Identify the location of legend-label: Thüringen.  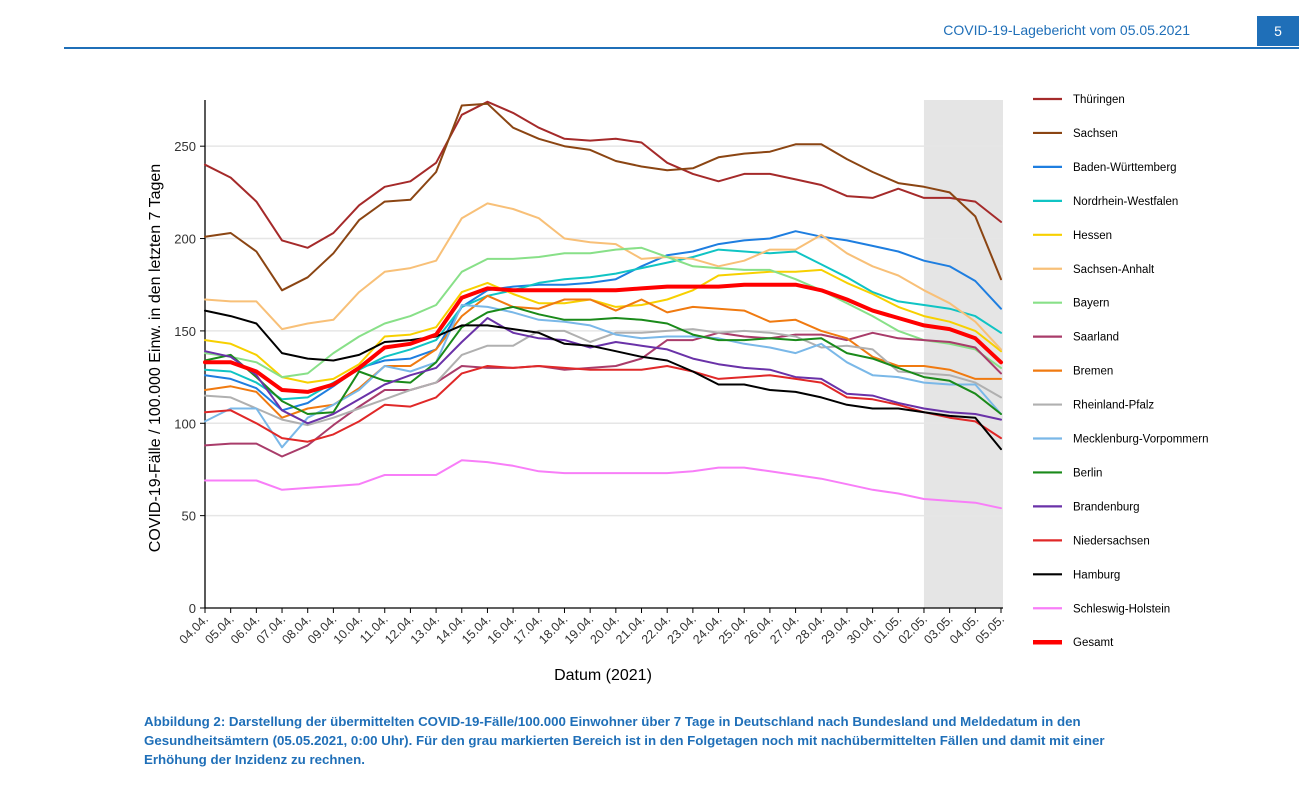
(1099, 100).